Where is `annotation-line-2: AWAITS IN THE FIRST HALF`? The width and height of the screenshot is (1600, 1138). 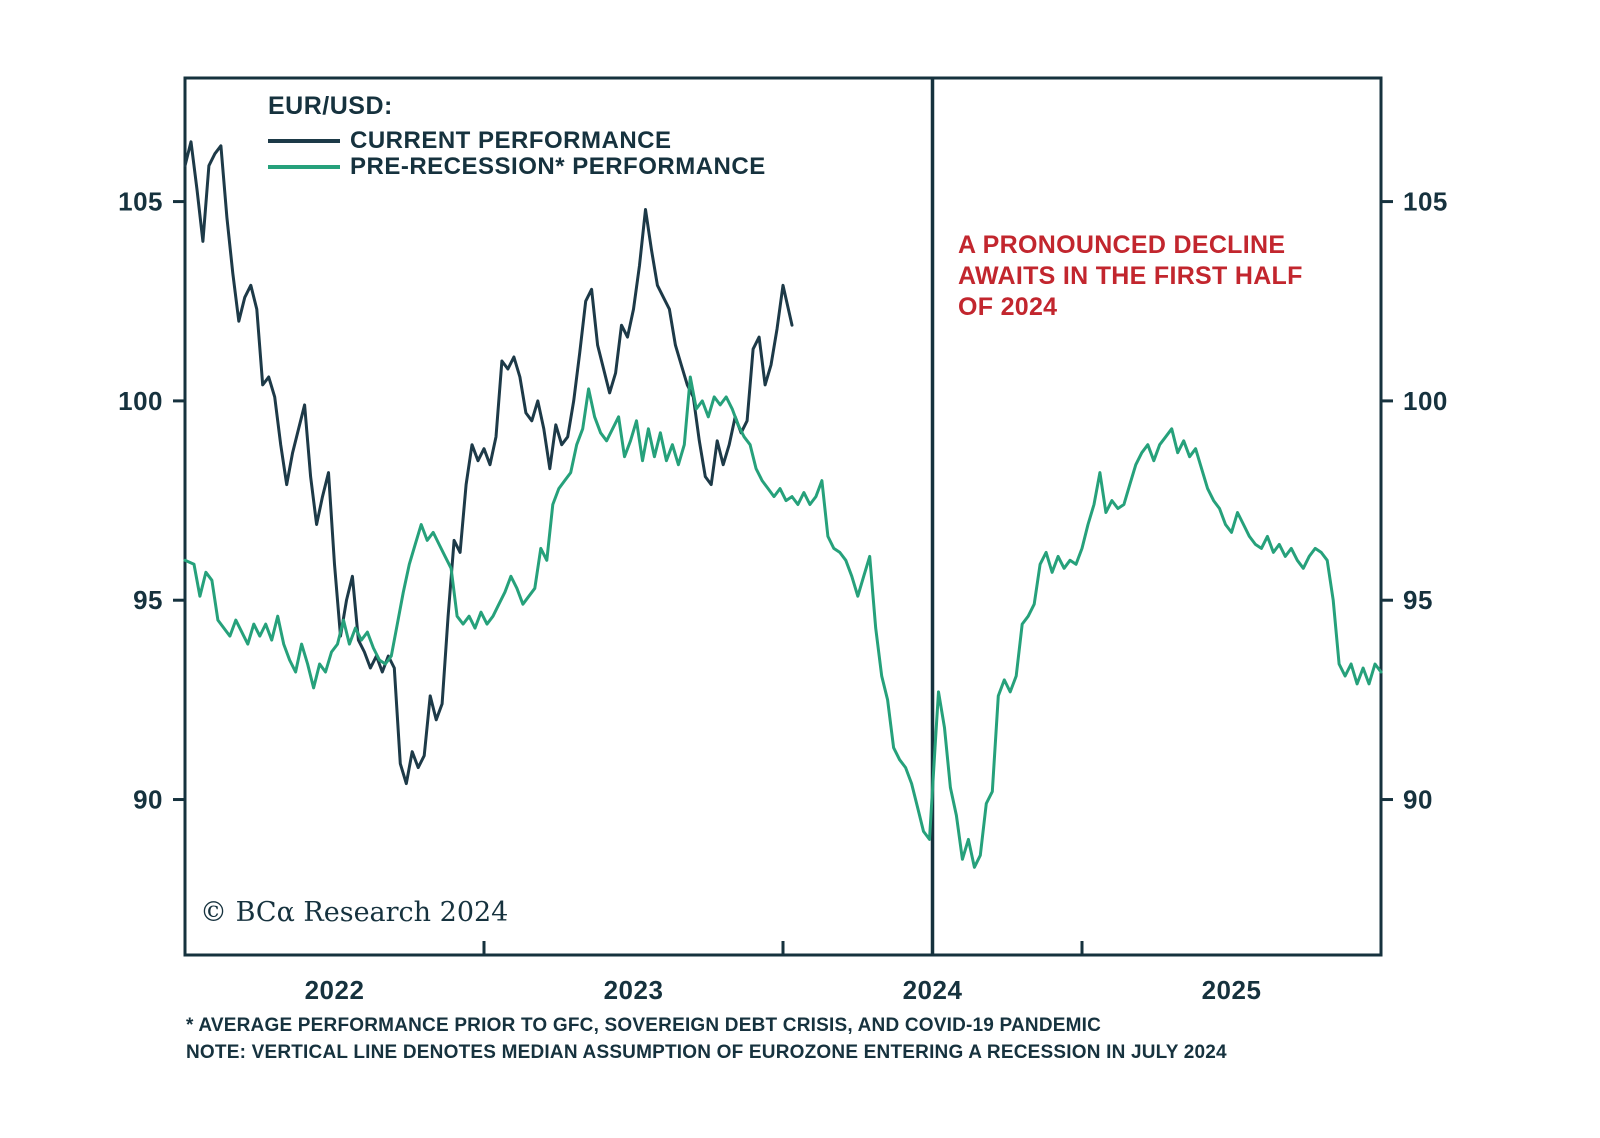 annotation-line-2: AWAITS IN THE FIRST HALF is located at coordinates (1130, 276).